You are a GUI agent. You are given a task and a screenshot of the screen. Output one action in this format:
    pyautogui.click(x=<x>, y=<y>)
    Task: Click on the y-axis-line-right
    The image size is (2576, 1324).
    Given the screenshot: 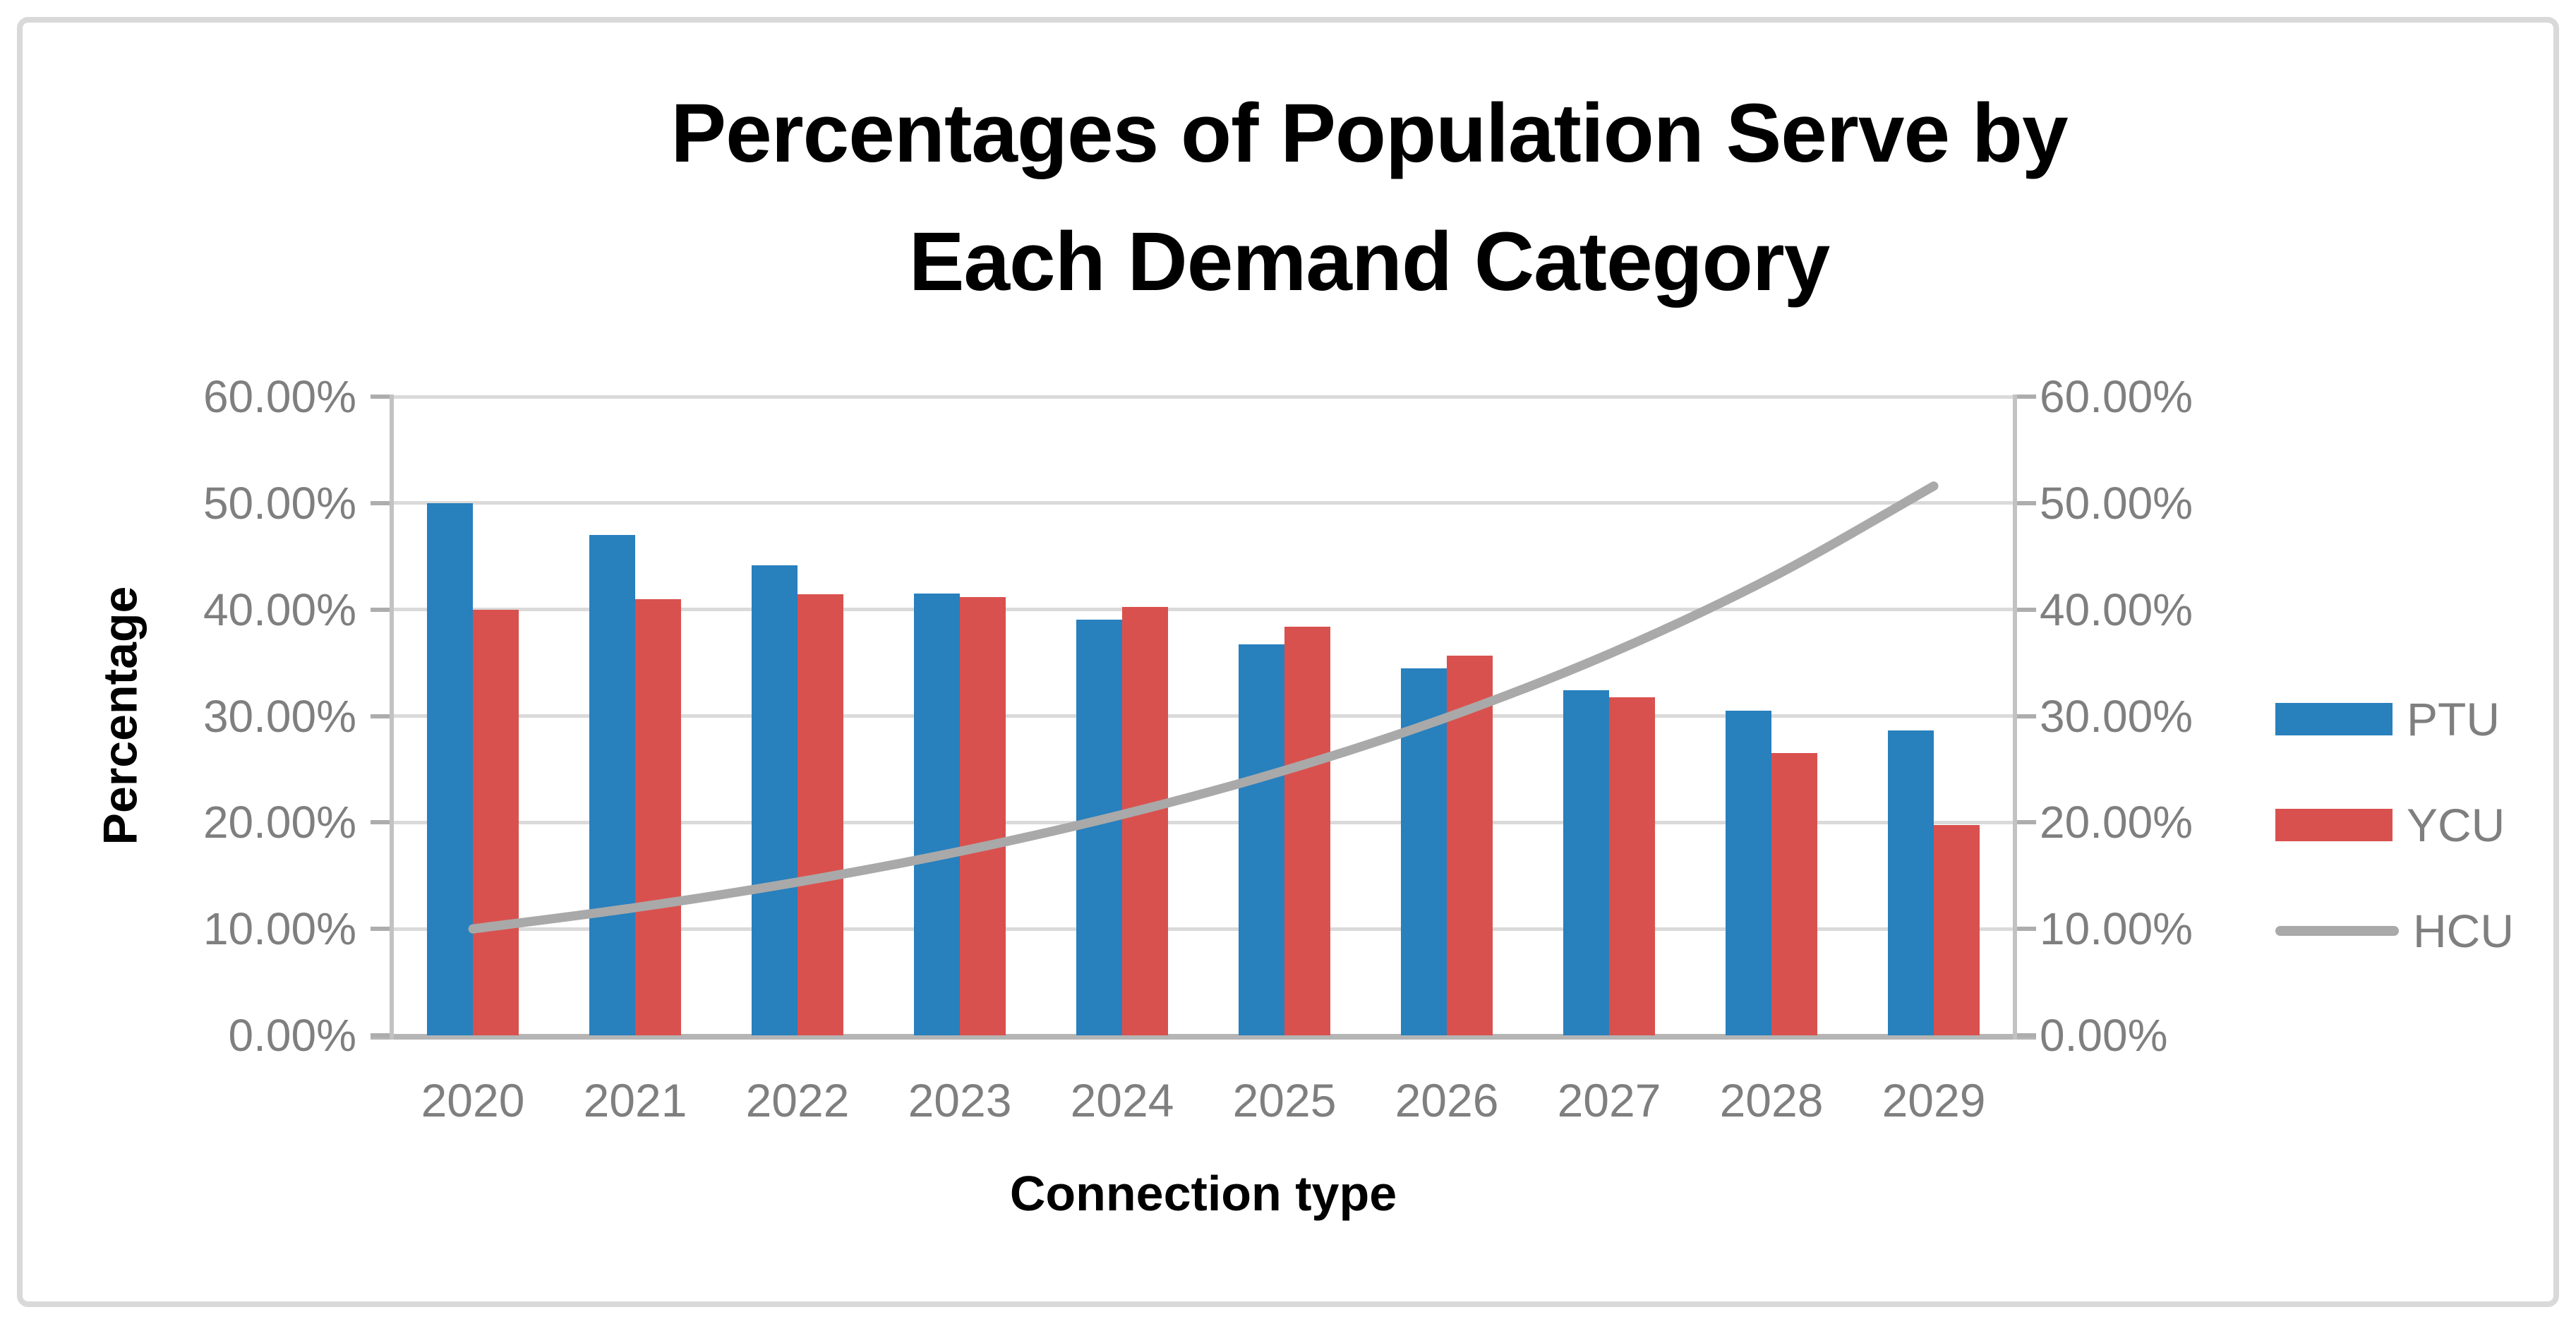 What is the action you would take?
    pyautogui.click(x=2015, y=718)
    